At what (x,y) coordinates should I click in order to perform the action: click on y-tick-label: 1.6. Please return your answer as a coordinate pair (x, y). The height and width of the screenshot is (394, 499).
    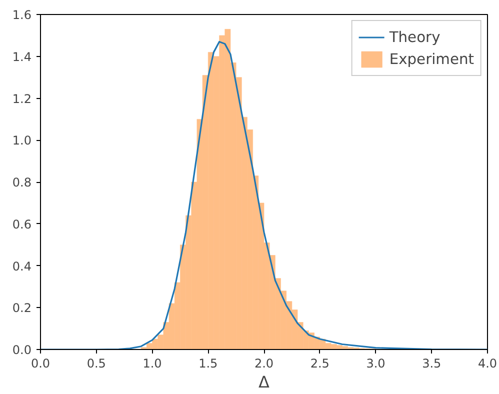
    Looking at the image, I should click on (22, 15).